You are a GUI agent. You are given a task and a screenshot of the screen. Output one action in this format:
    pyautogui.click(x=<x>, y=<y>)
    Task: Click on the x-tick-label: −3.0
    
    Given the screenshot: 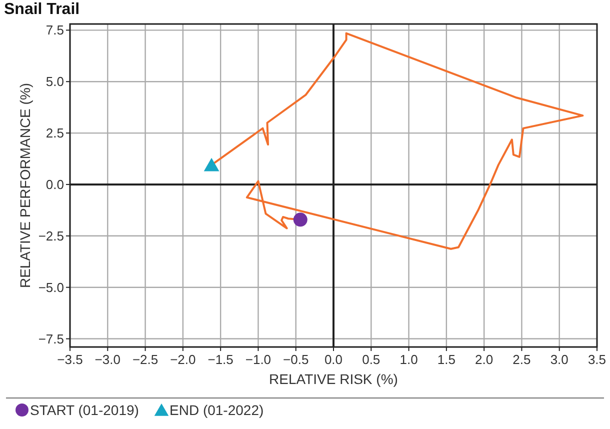 What is the action you would take?
    pyautogui.click(x=107, y=359)
    